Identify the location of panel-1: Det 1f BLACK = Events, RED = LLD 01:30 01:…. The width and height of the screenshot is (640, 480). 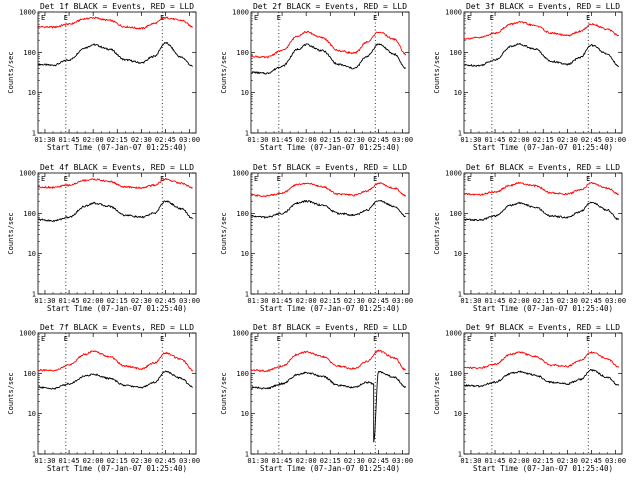
(103, 77).